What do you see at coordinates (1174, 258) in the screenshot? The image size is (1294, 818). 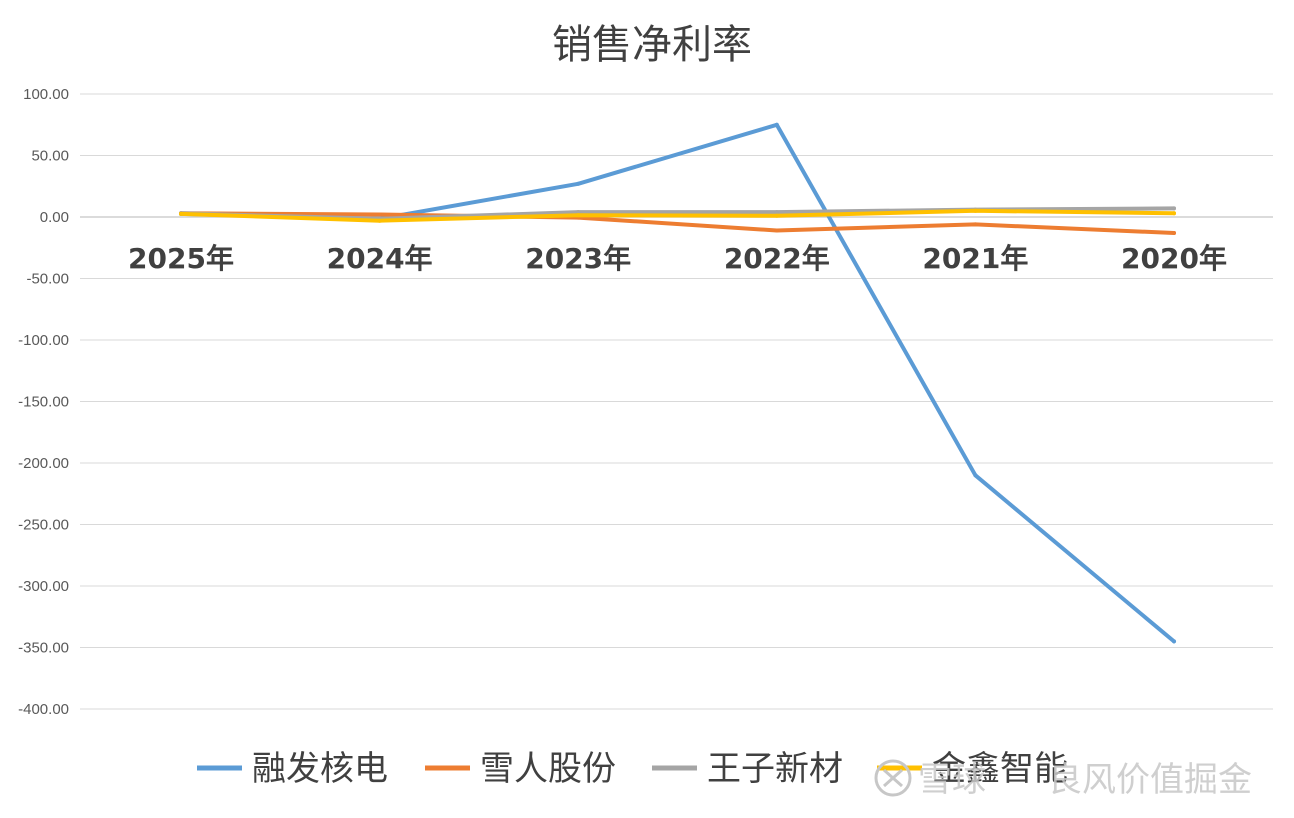 I see `x-tick-label: 2020年` at bounding box center [1174, 258].